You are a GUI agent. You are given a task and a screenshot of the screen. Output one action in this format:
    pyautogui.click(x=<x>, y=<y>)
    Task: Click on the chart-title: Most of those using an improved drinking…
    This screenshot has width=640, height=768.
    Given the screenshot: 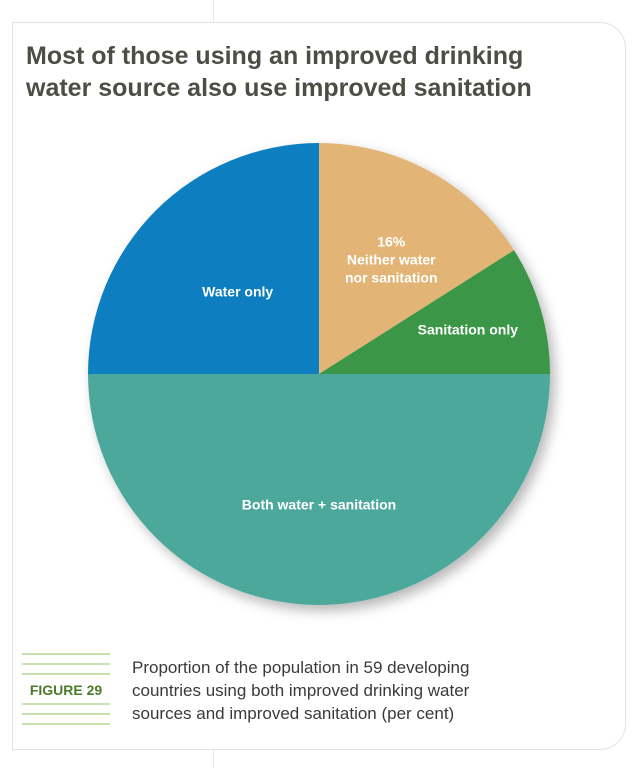 What is the action you would take?
    pyautogui.click(x=311, y=72)
    